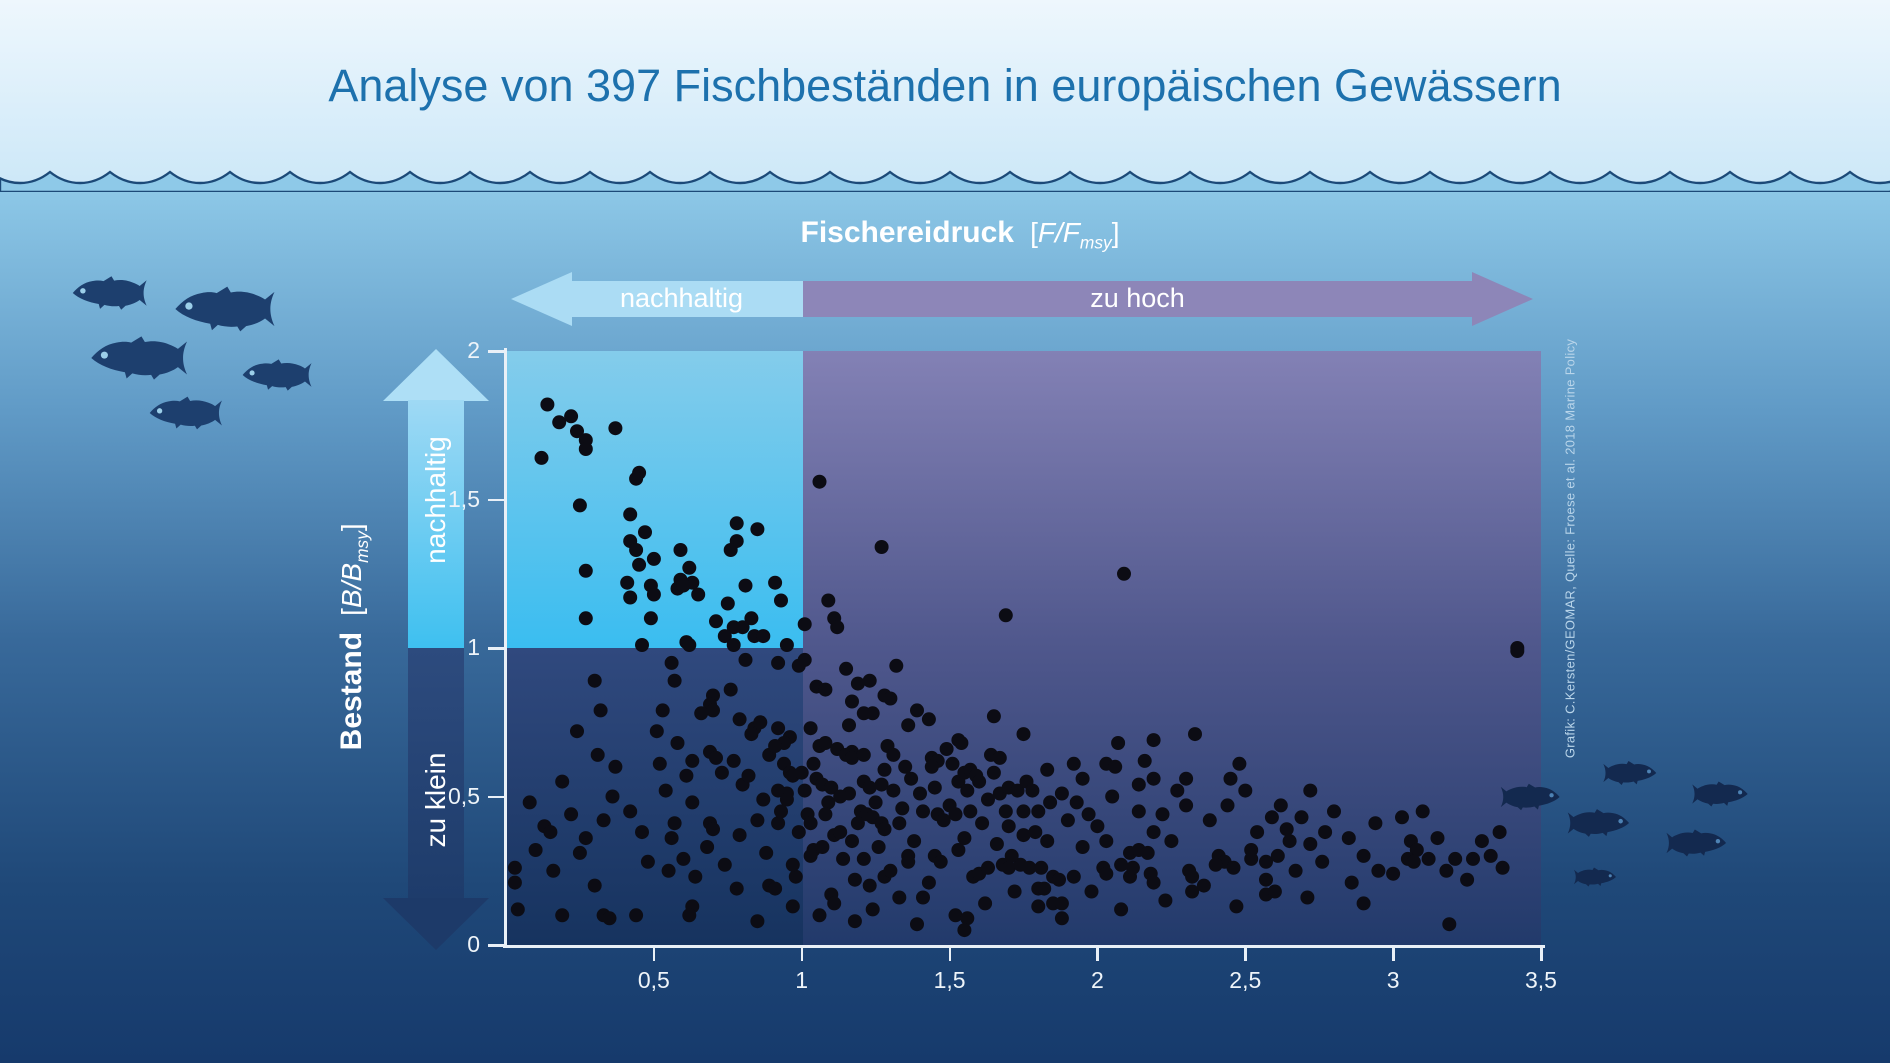 The image size is (1890, 1063). I want to click on arrow-healthy-segment, so click(436, 524).